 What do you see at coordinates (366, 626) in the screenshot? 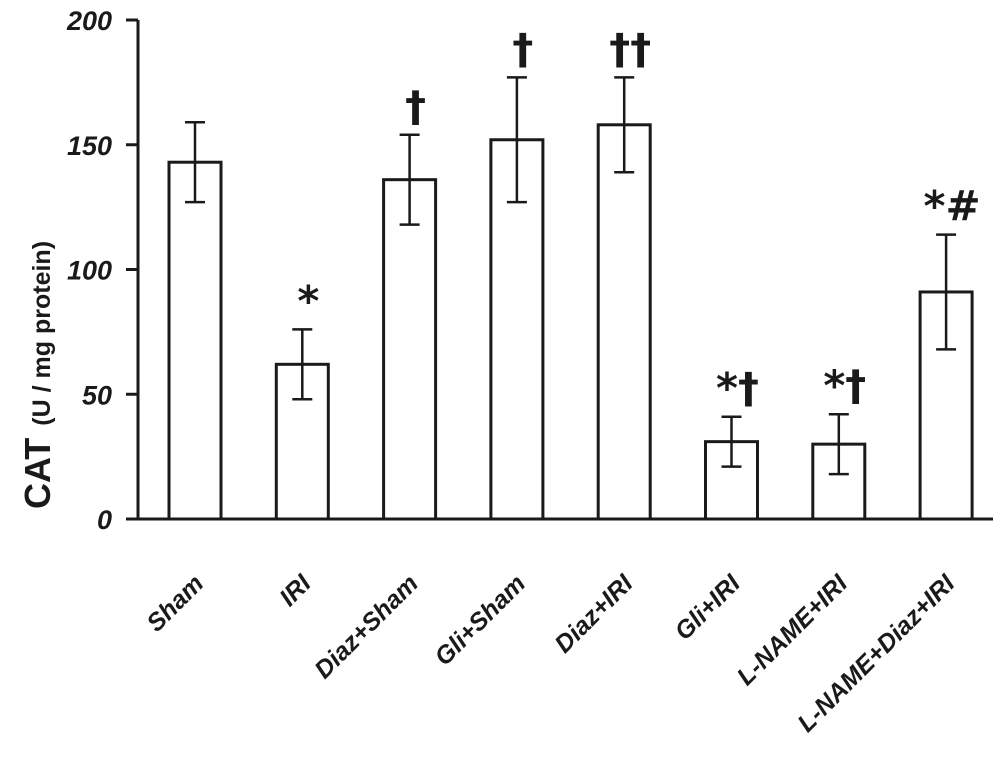
I see `x-tick-label-diaz-sham: Diaz+Sham` at bounding box center [366, 626].